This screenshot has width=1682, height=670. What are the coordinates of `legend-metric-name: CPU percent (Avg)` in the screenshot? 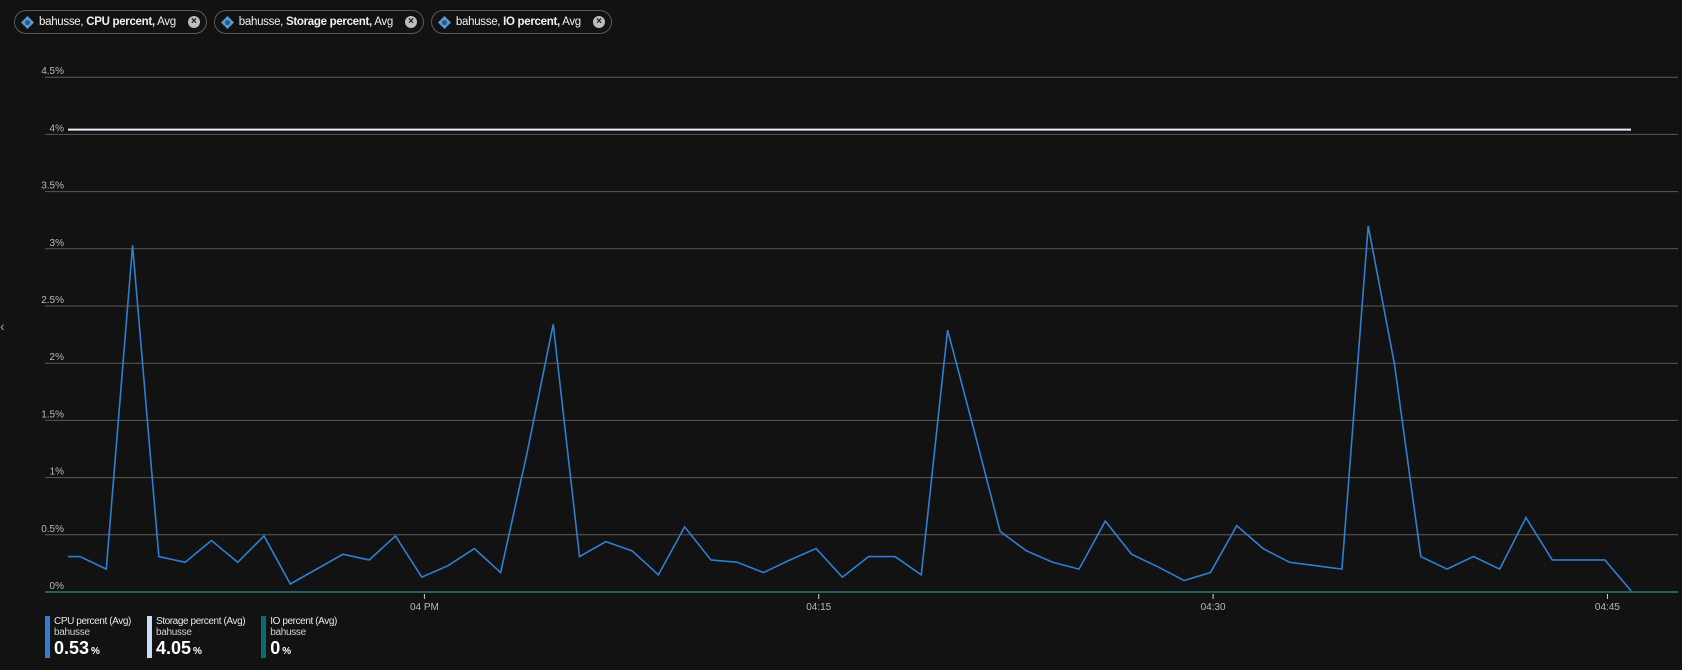 It's located at (92, 621).